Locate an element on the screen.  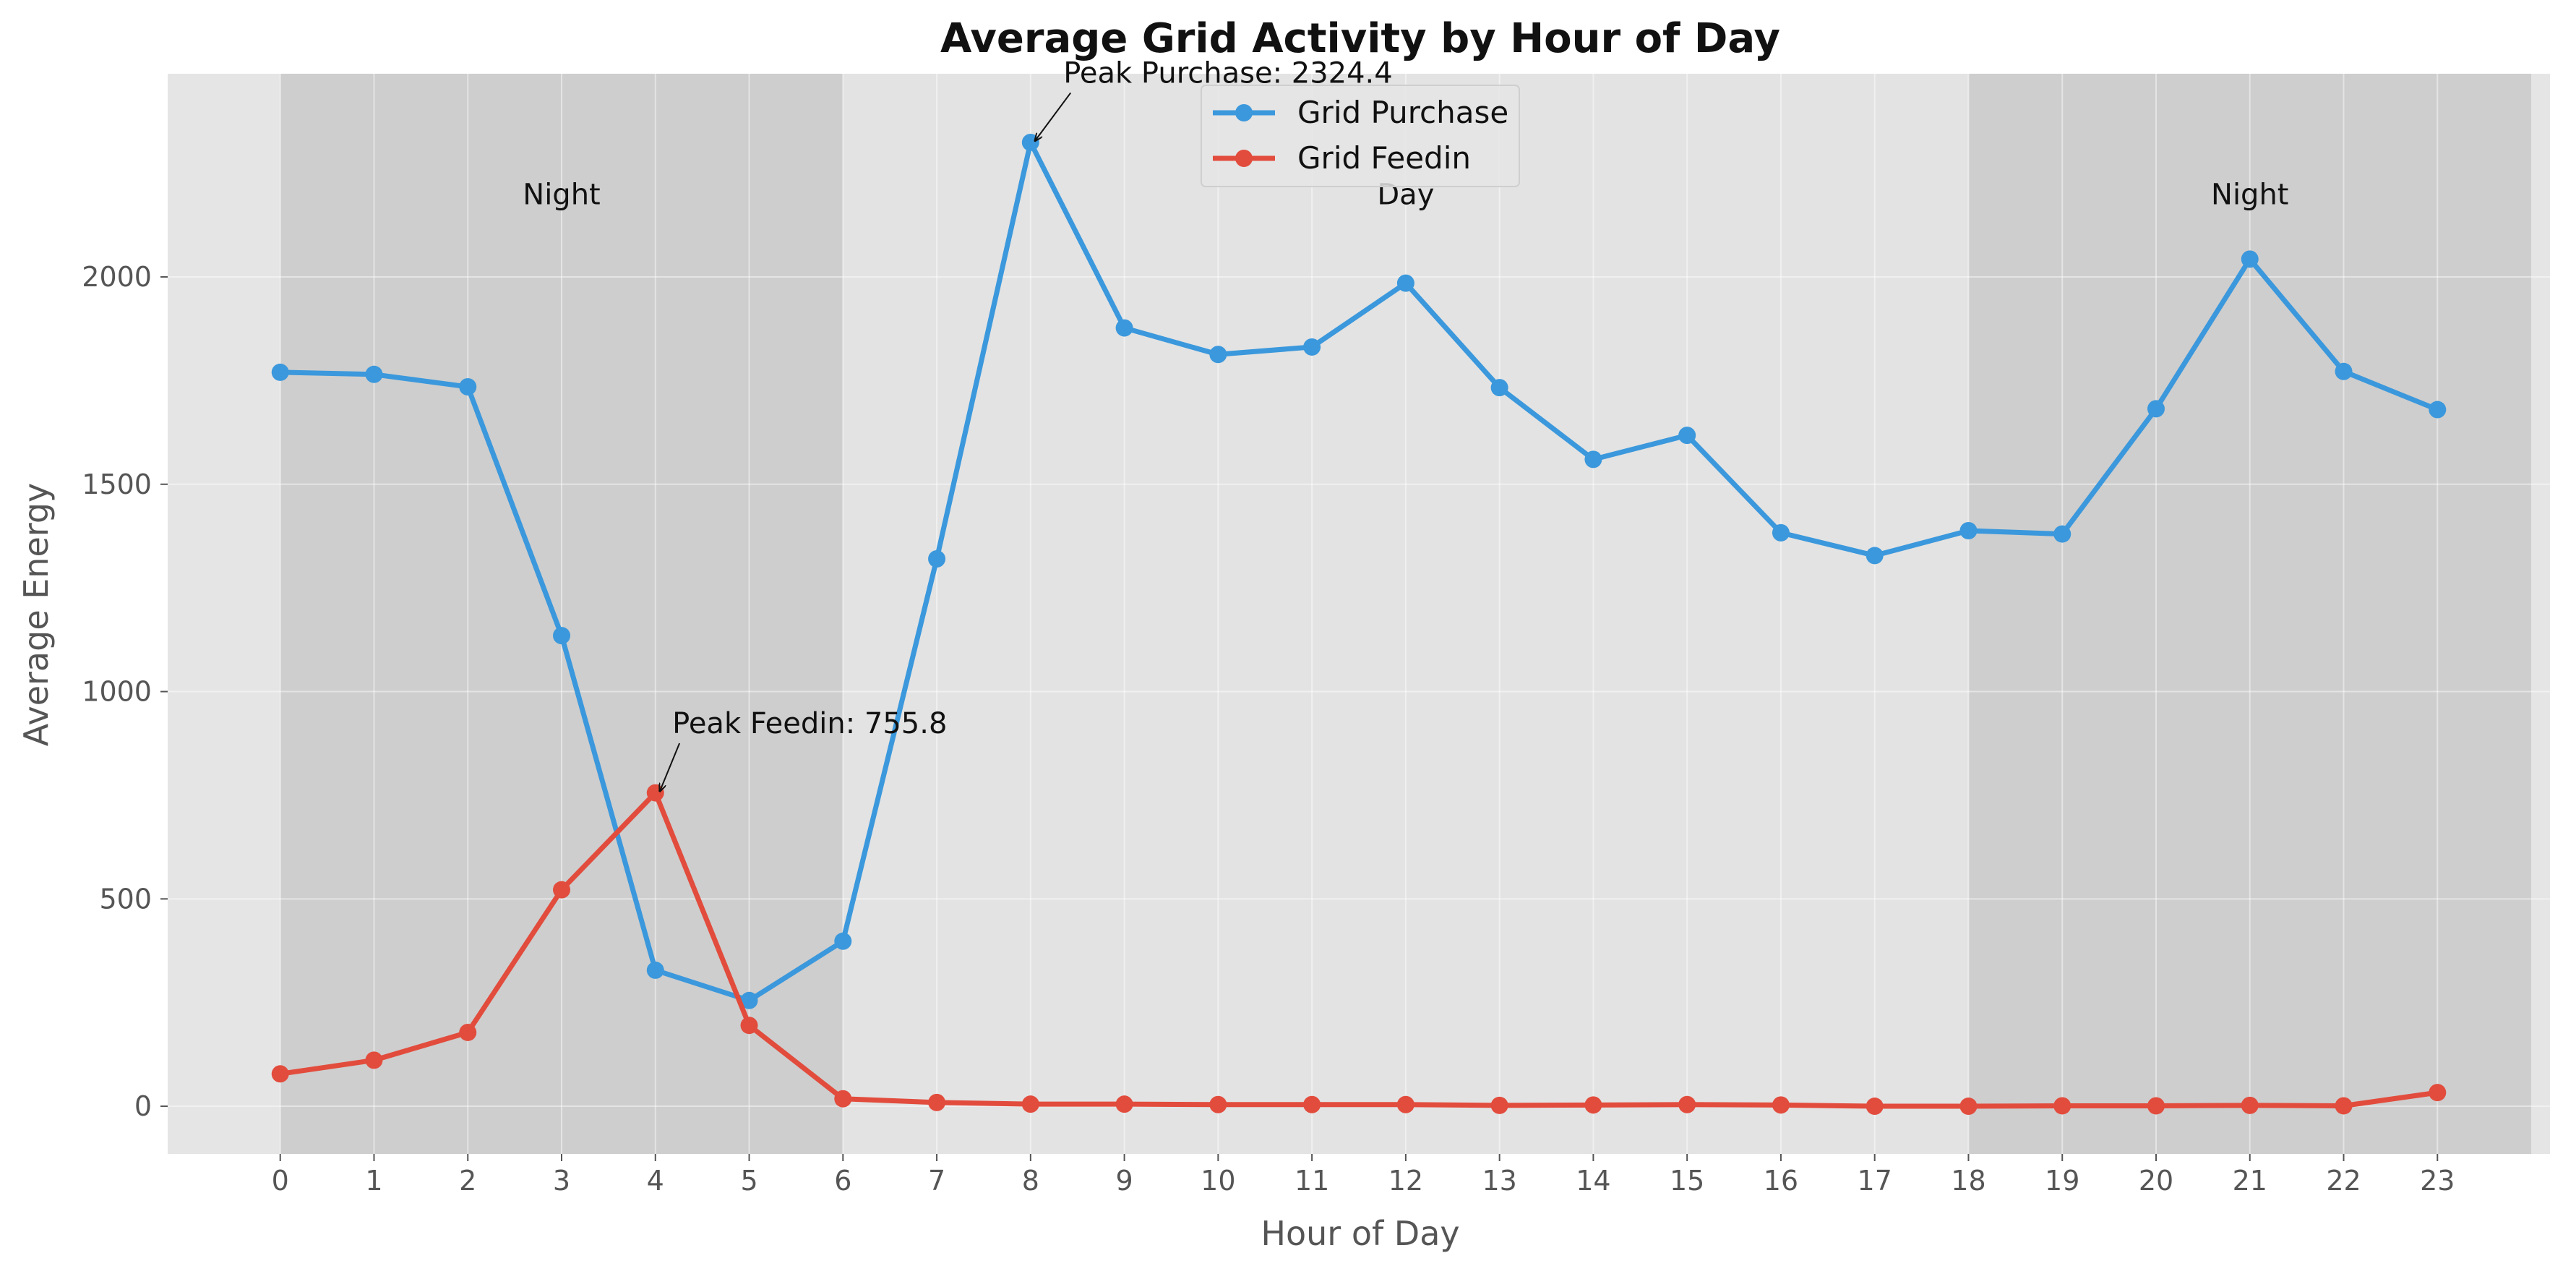
y-axis-label: Average Energy is located at coordinates (37, 615).